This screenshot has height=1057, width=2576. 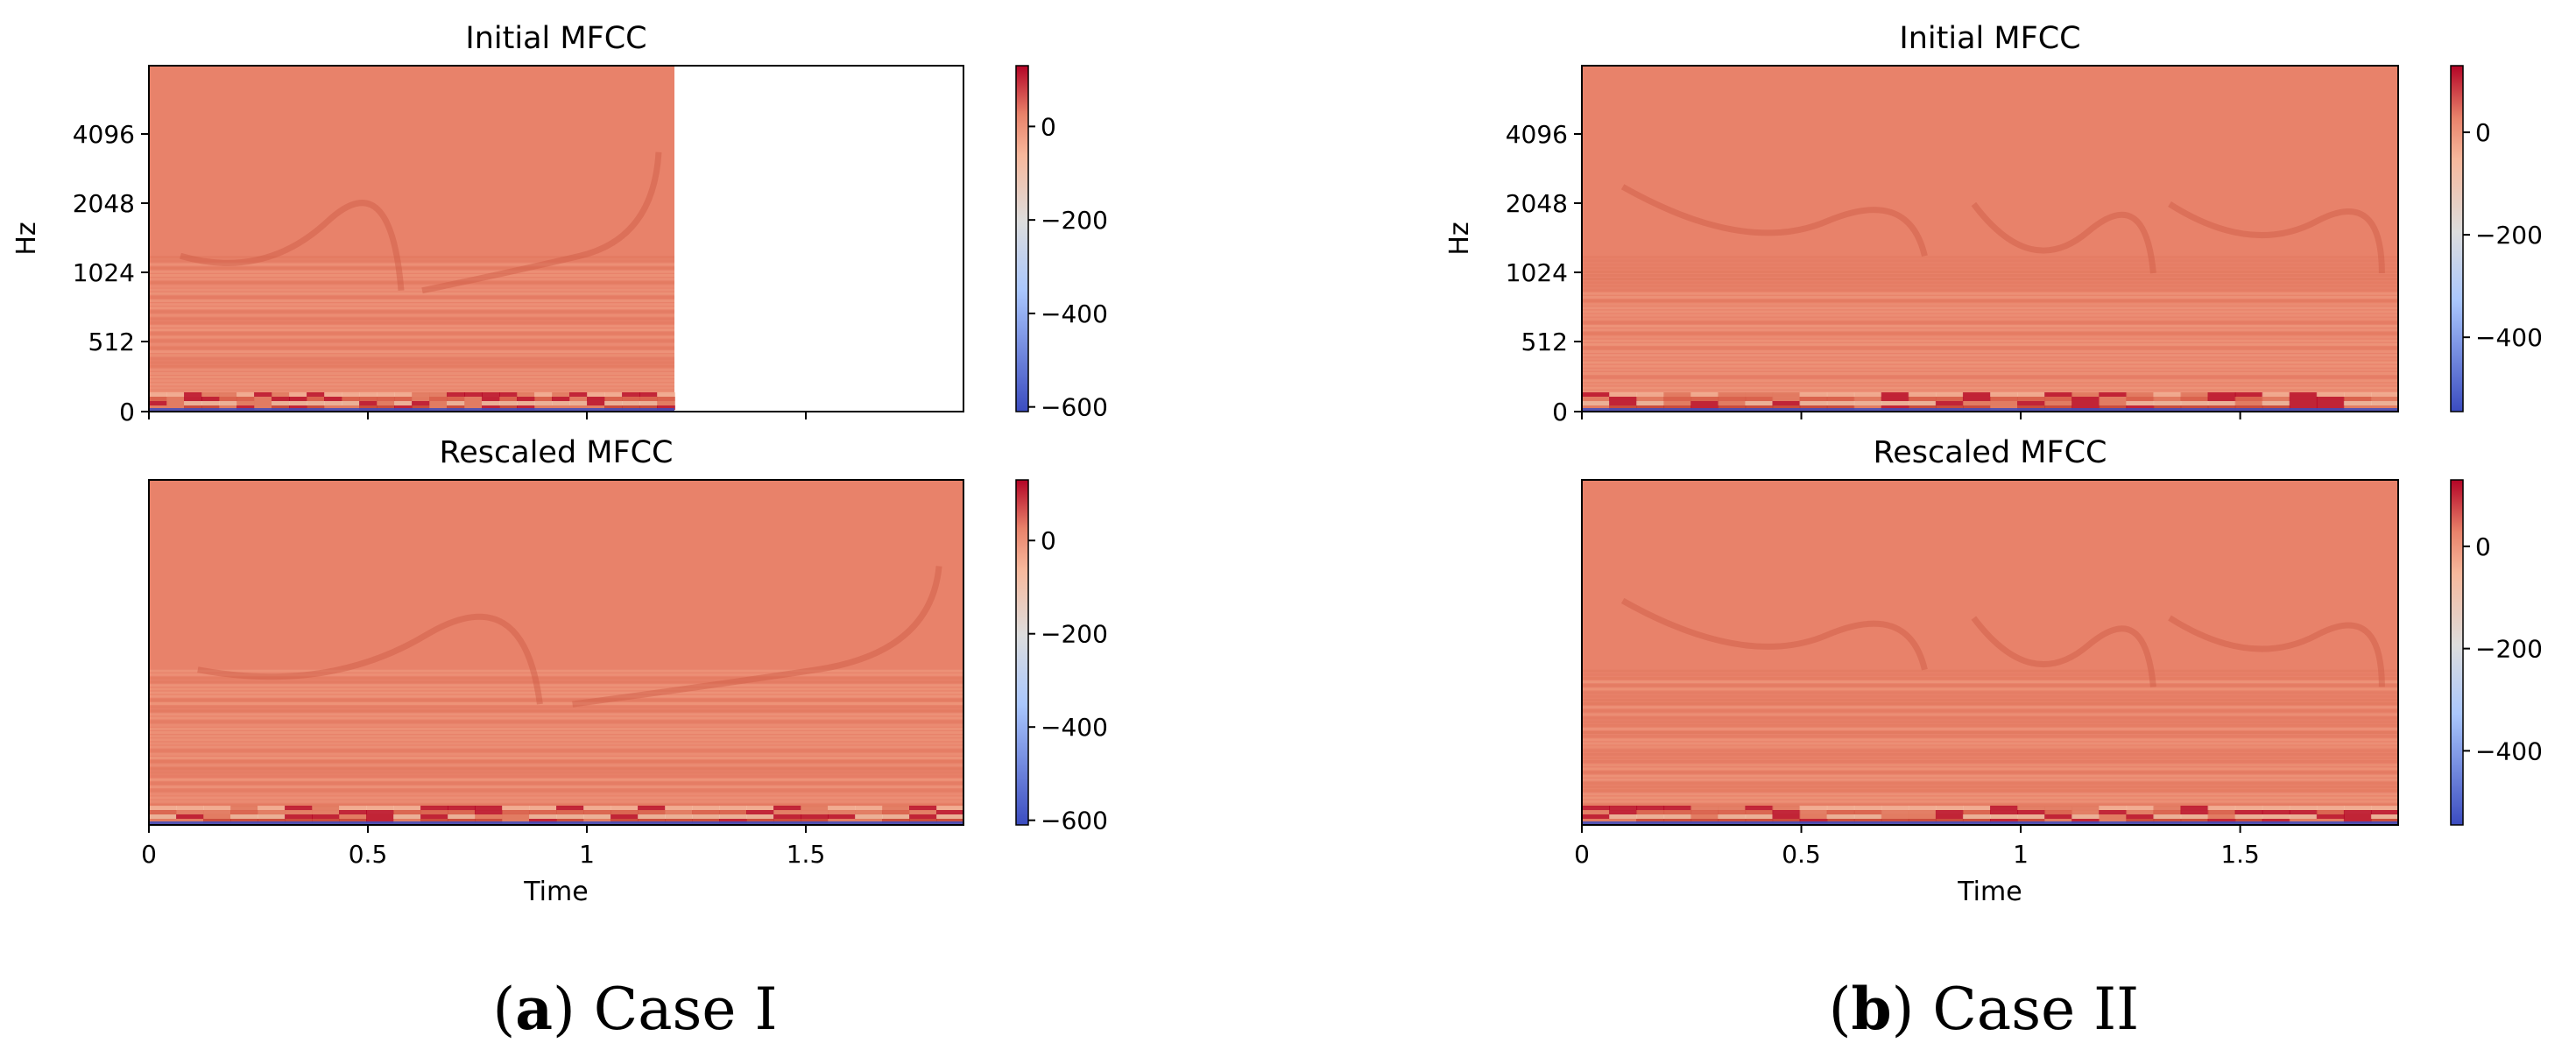 What do you see at coordinates (104, 203) in the screenshot?
I see `y-tick-label: 2048` at bounding box center [104, 203].